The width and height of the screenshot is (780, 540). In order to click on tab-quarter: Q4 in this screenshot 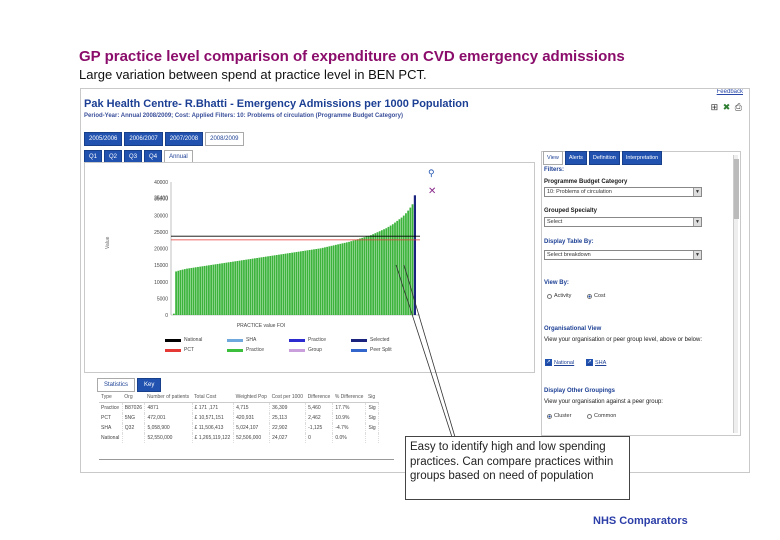, I will do `click(153, 157)`.